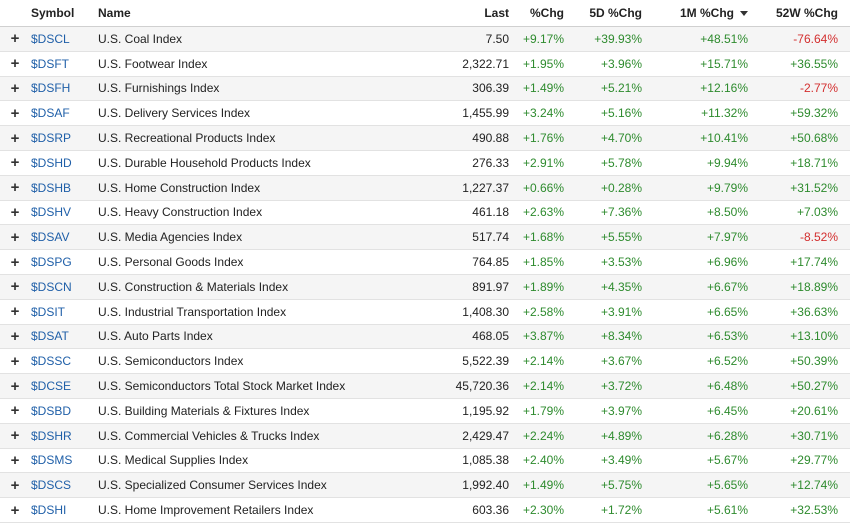 This screenshot has width=850, height=523. I want to click on index-name: U.S. Medical Supplies Index, so click(173, 460).